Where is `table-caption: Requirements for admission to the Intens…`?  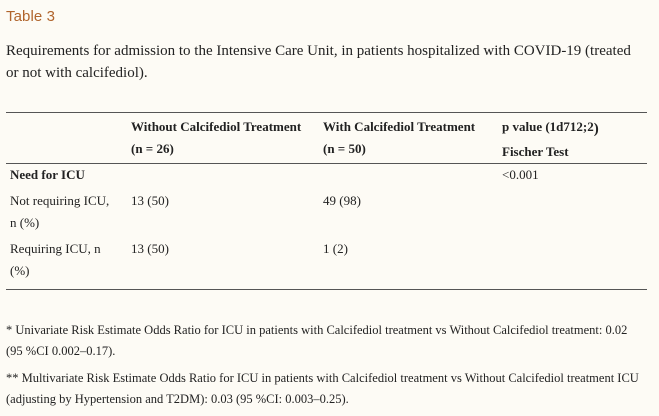
table-caption: Requirements for admission to the Intens… is located at coordinates (318, 62).